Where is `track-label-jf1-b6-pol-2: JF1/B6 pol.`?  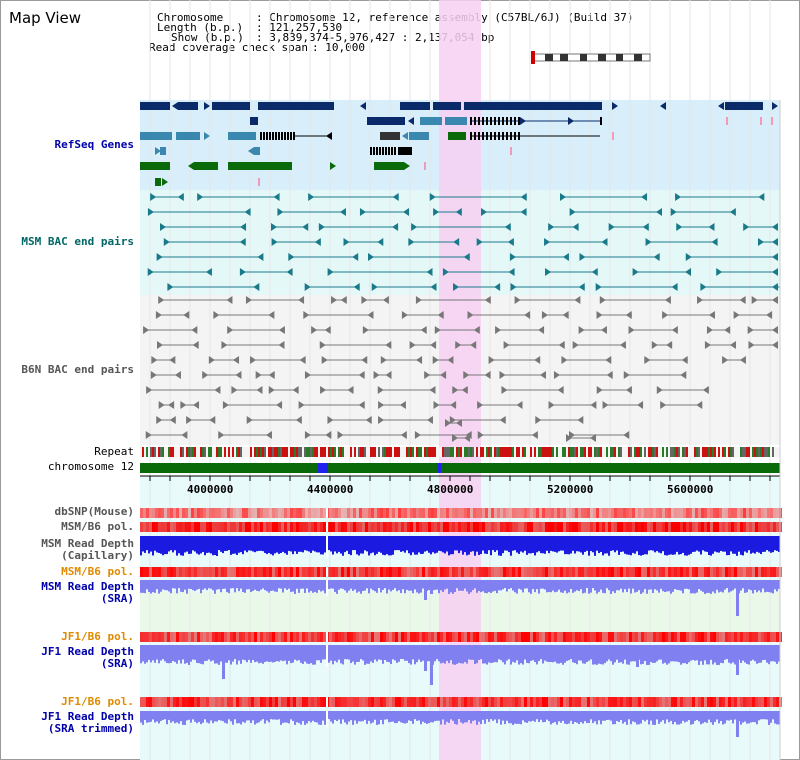
track-label-jf1-b6-pol-2: JF1/B6 pol. is located at coordinates (97, 701).